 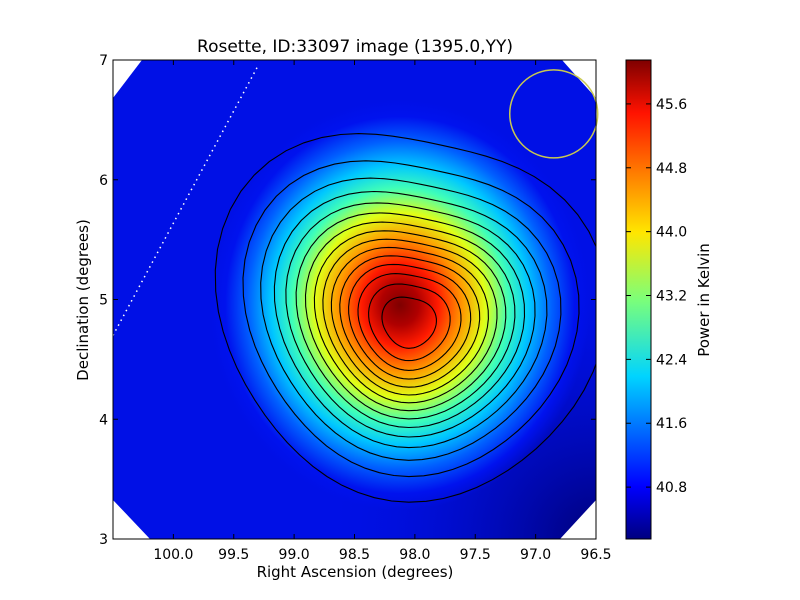 What do you see at coordinates (103, 540) in the screenshot?
I see `y-tick-label: 3` at bounding box center [103, 540].